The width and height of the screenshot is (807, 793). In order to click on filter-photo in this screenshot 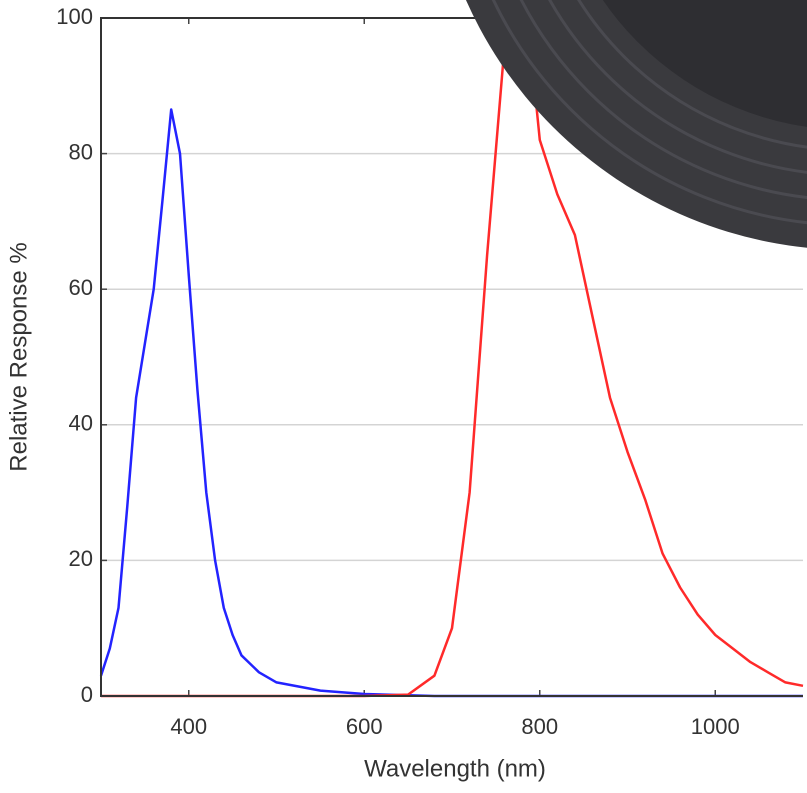, I will do `click(636, 124)`.